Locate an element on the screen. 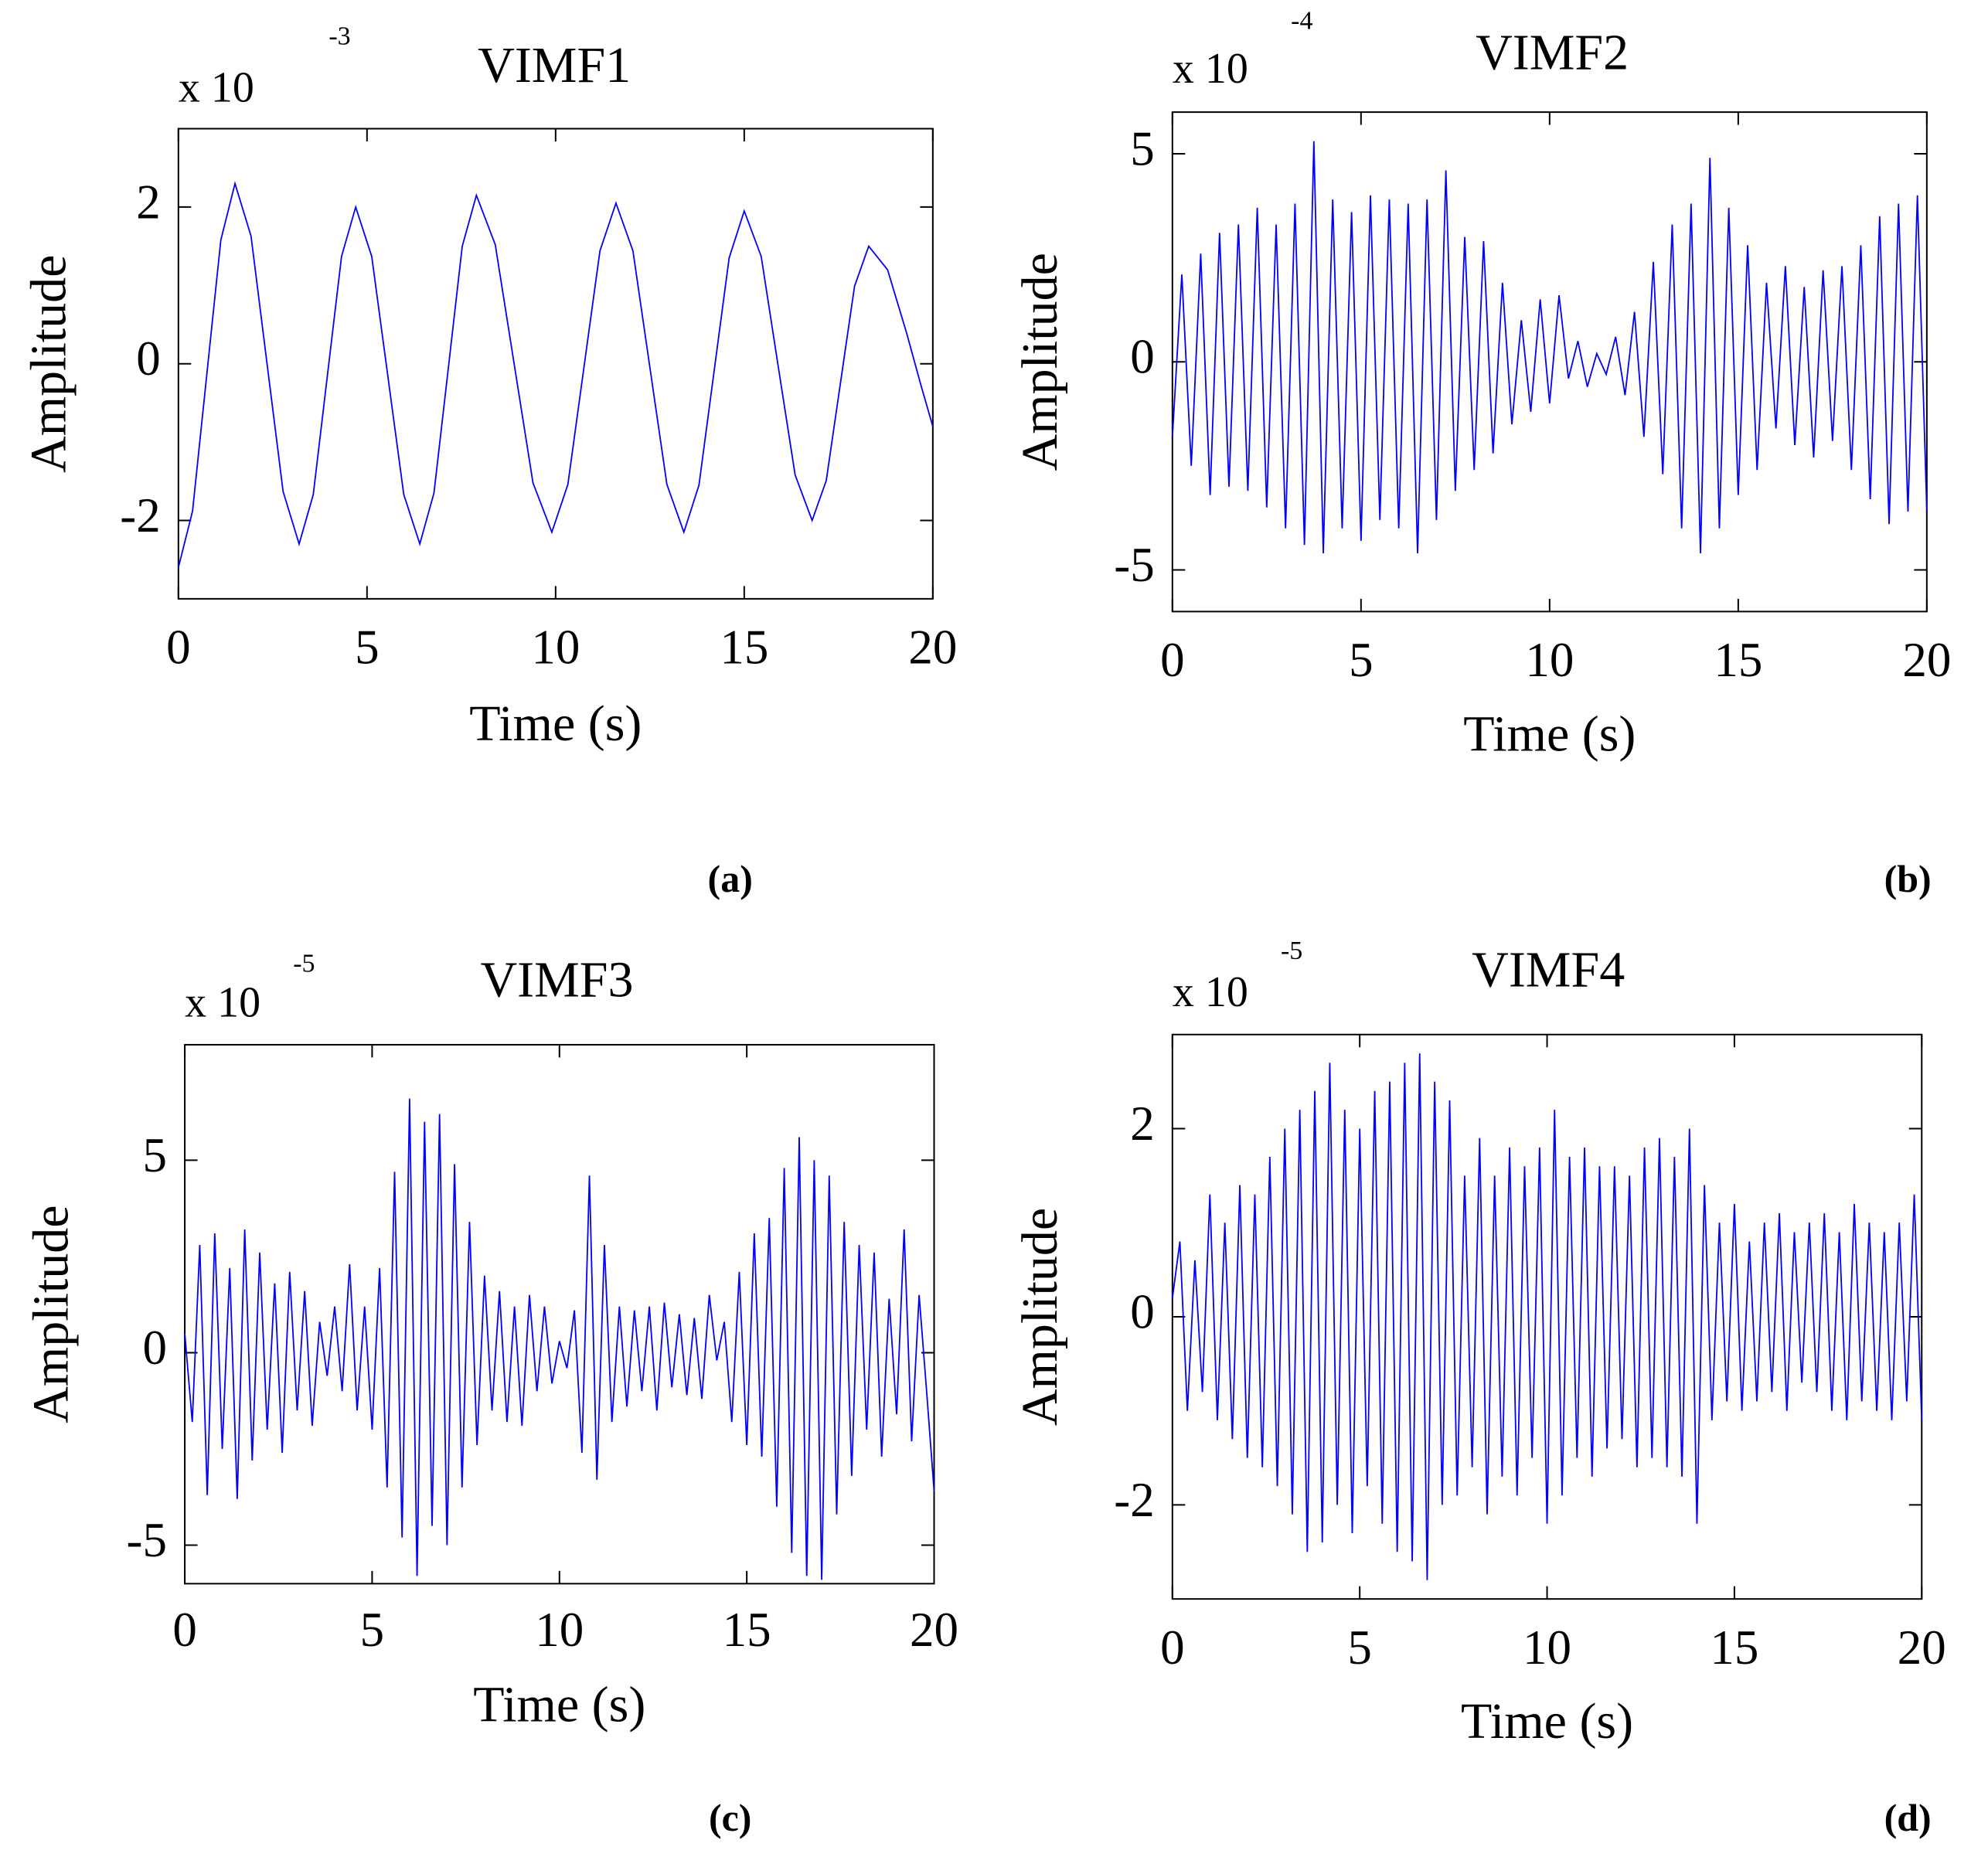 The image size is (1988, 1867). panel-label: (a) is located at coordinates (730, 878).